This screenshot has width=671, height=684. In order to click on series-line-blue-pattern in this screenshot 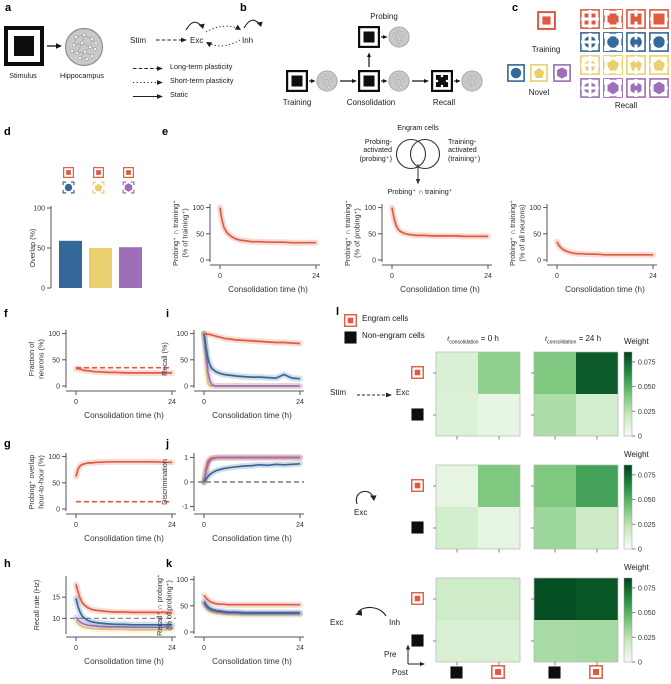, I will do `click(123, 612)`.